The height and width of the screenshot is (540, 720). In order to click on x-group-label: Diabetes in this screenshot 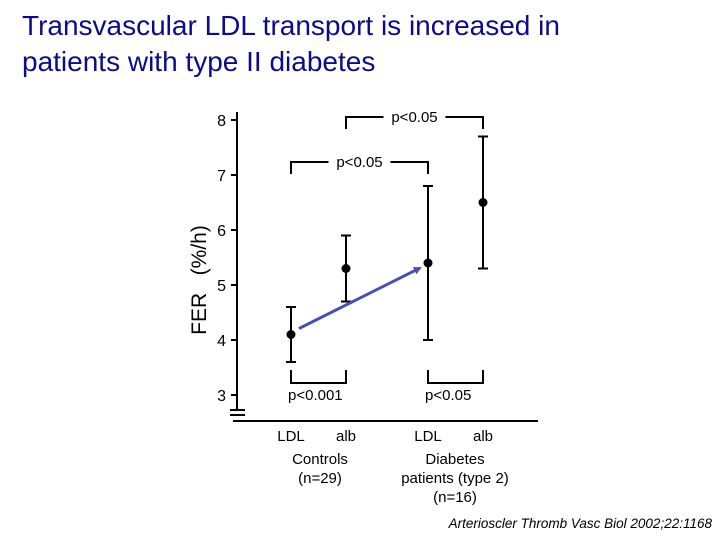, I will do `click(454, 459)`.